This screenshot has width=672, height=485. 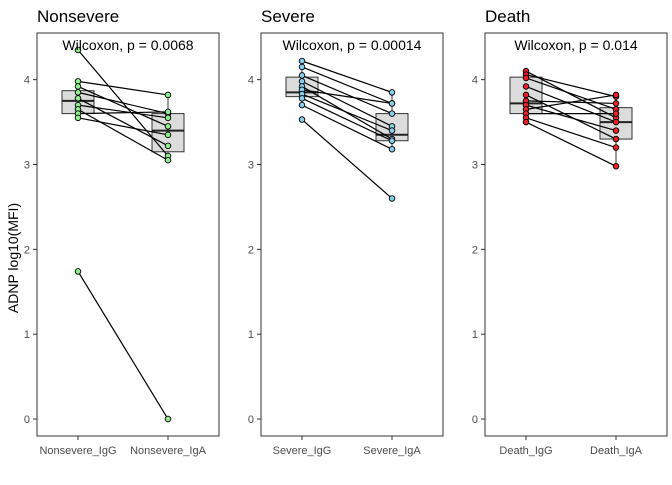 What do you see at coordinates (392, 451) in the screenshot?
I see `x-tick-label: Severe_IgA` at bounding box center [392, 451].